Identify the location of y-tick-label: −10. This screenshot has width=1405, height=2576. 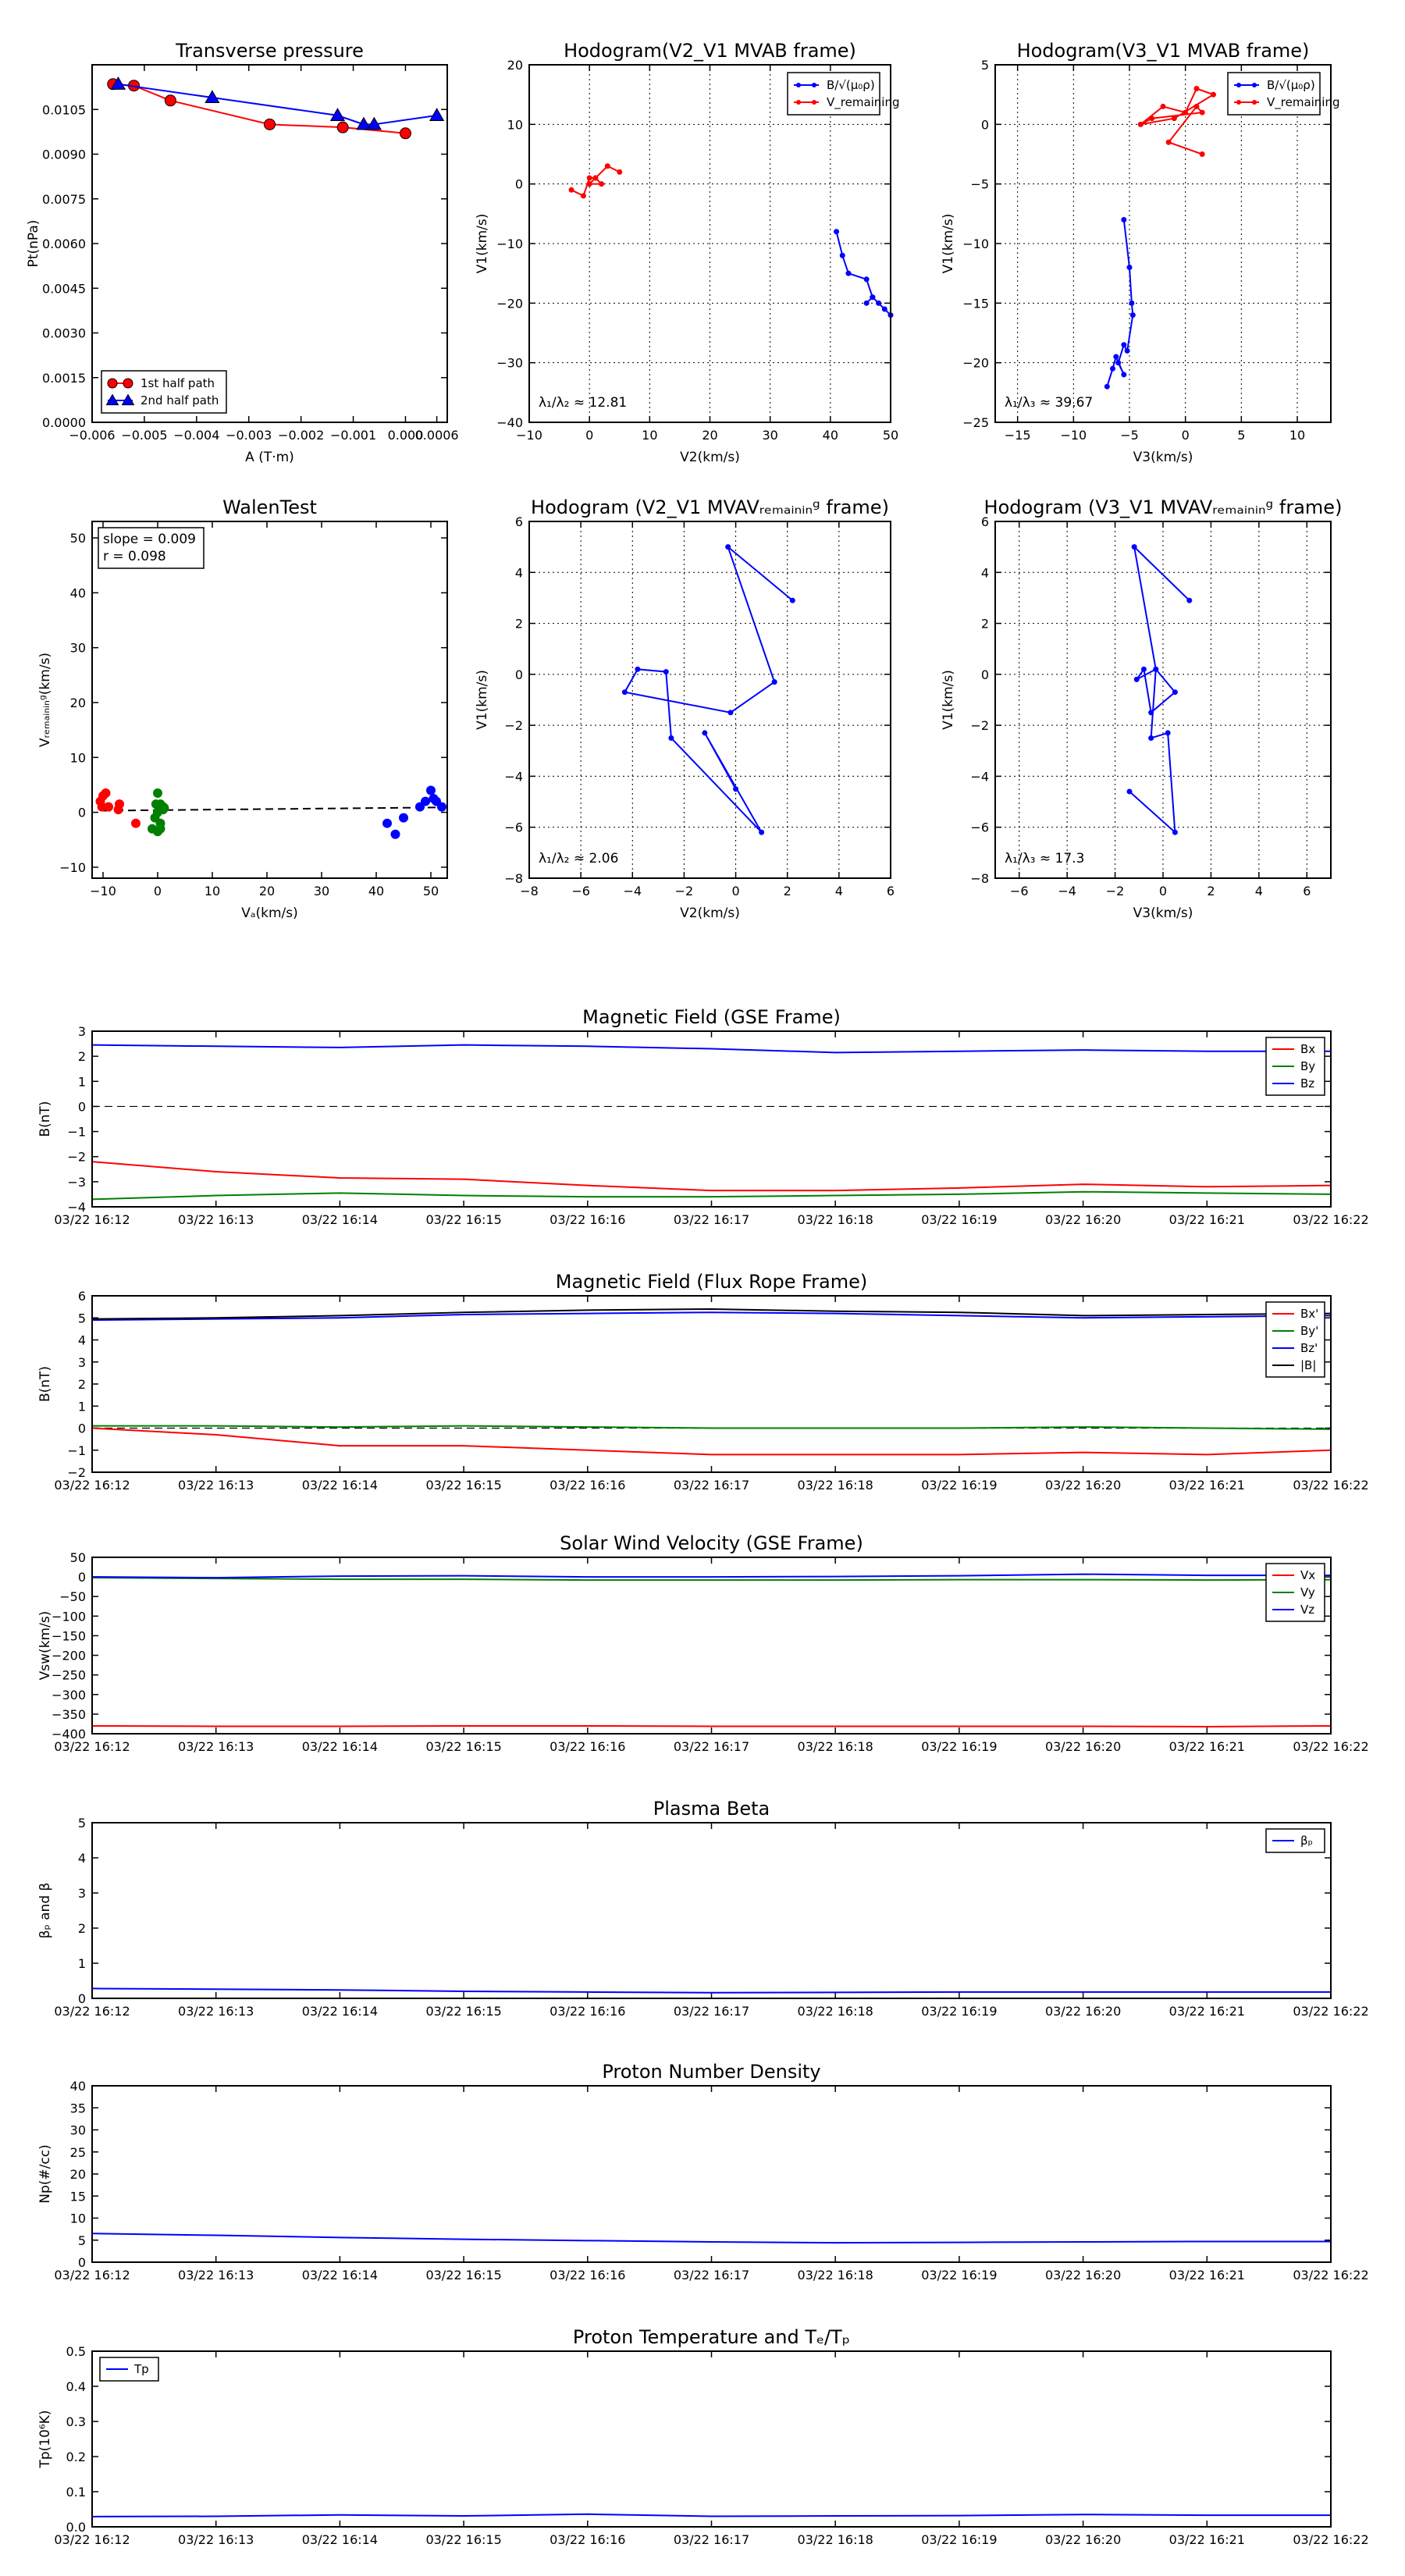
(975, 244).